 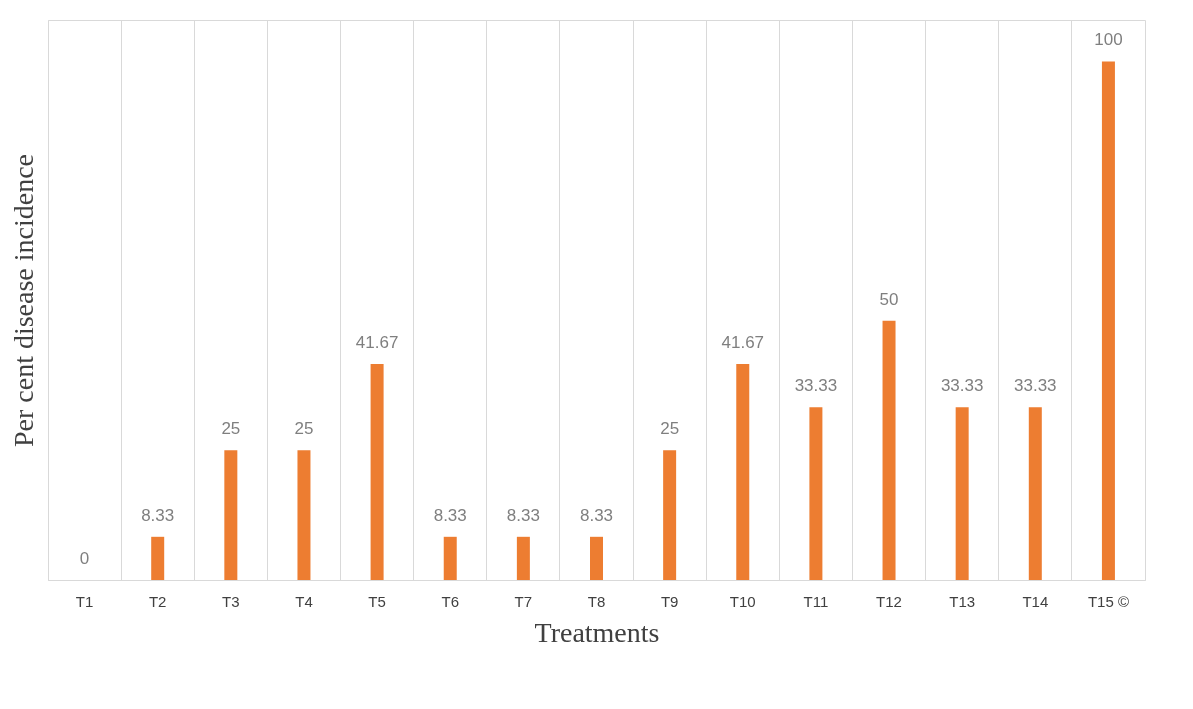 What do you see at coordinates (816, 601) in the screenshot?
I see `x-tick-label: T11` at bounding box center [816, 601].